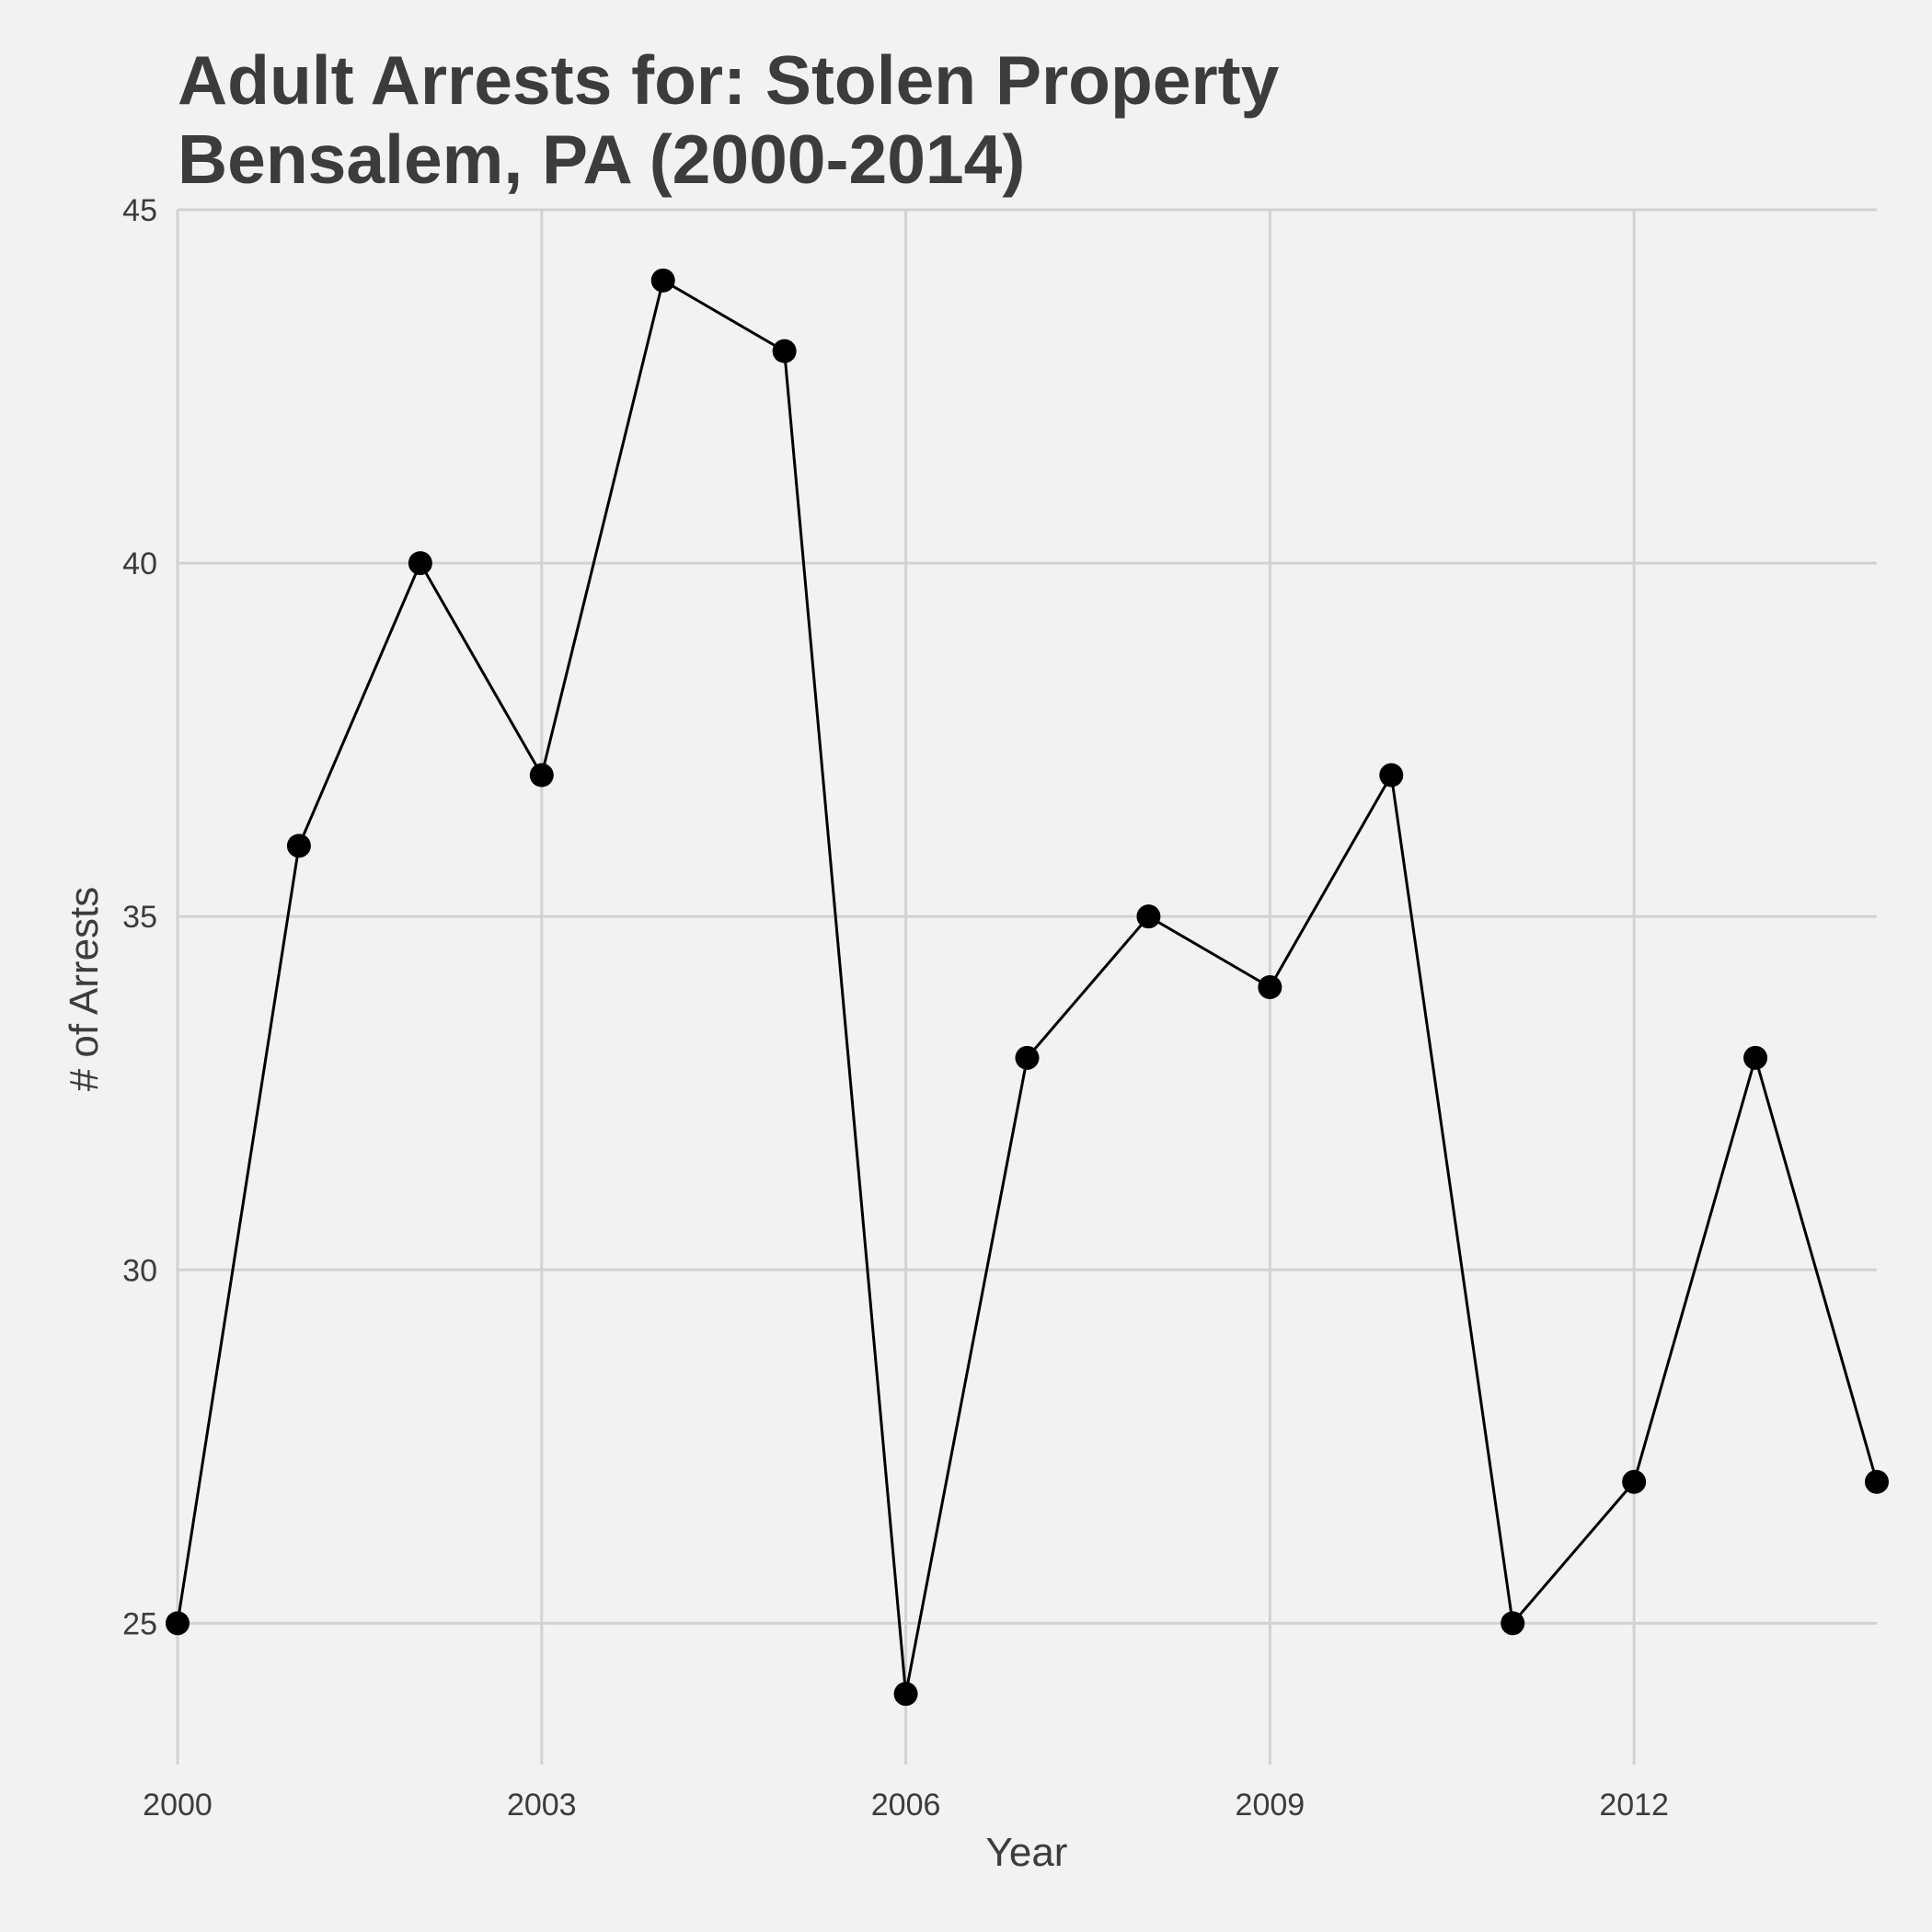 The image size is (1932, 1932). I want to click on chart-title-line-1: Adult Arrests for: Stolen Property, so click(729, 80).